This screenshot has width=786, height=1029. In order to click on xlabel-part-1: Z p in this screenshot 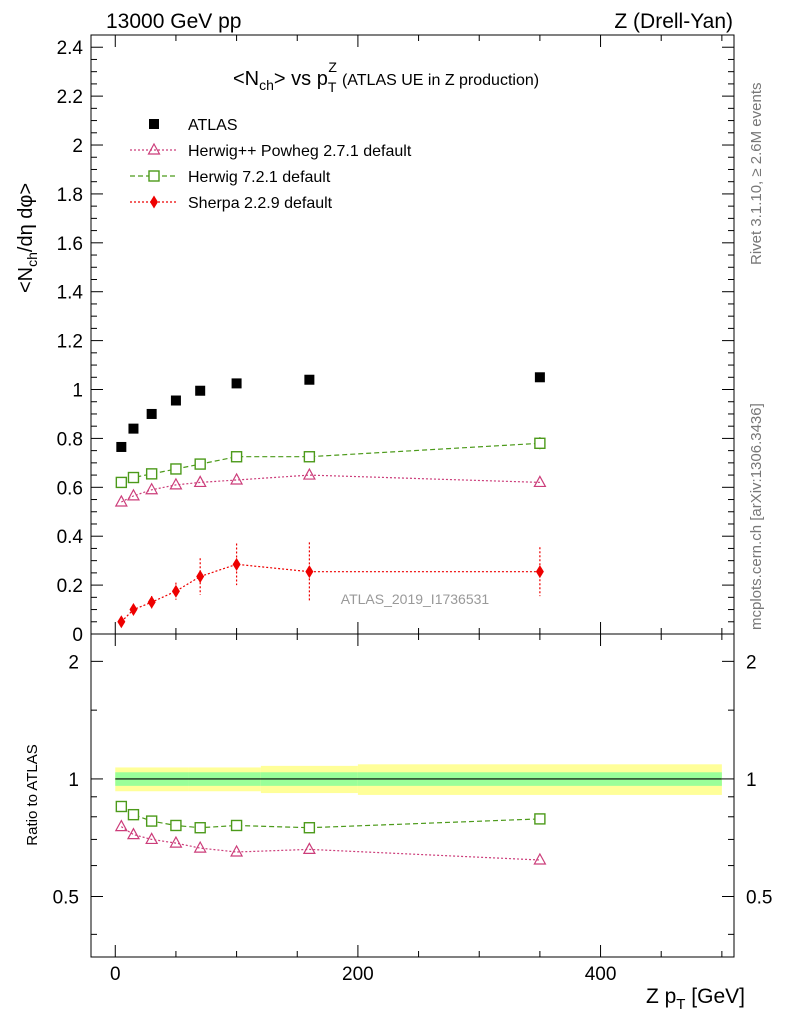, I will do `click(661, 996)`.